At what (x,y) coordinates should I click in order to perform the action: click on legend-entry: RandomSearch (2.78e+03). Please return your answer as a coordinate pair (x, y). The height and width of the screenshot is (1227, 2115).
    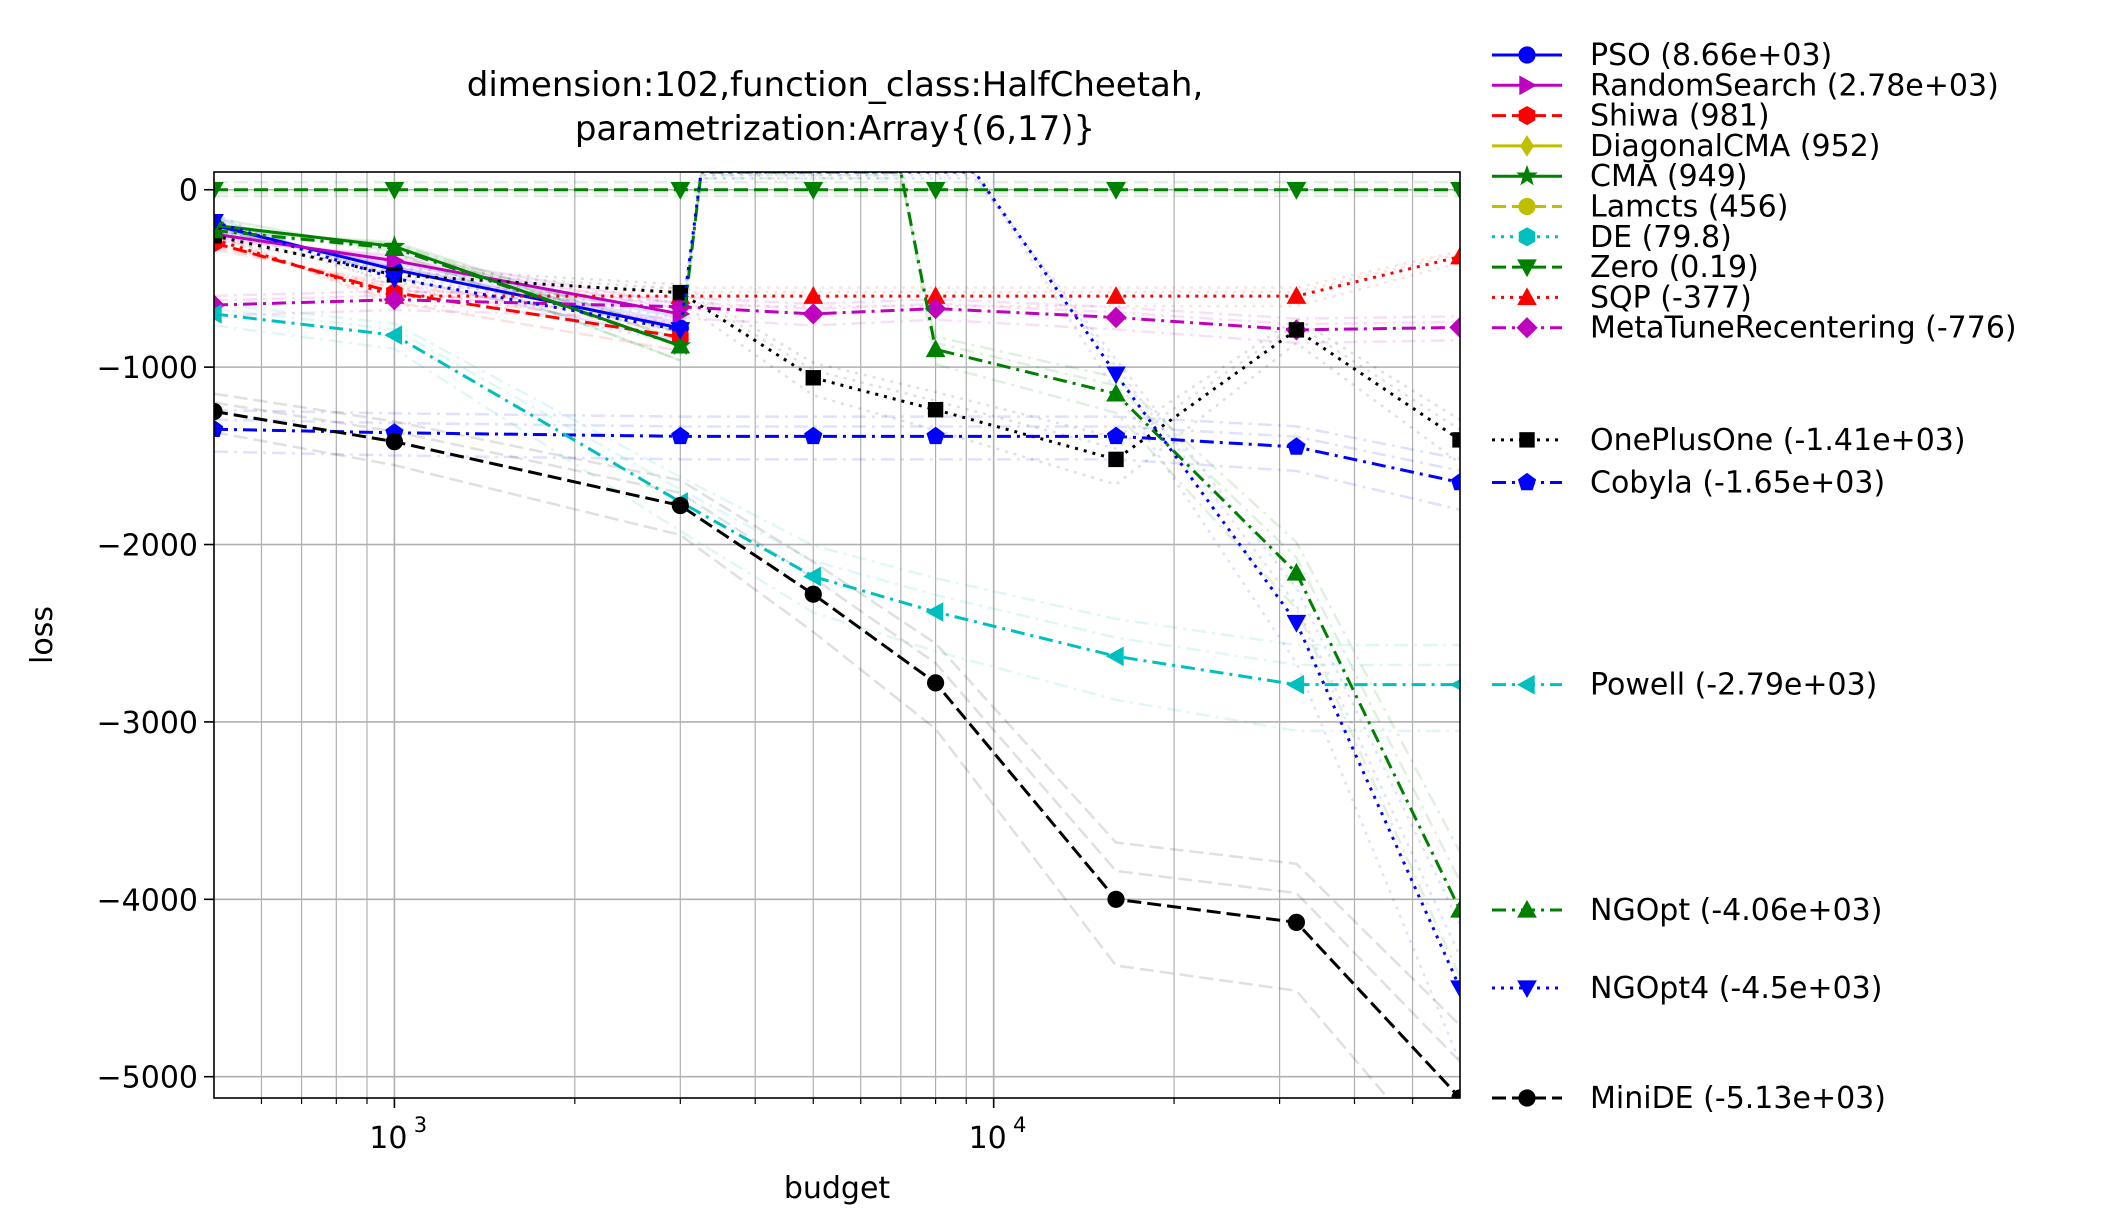
    Looking at the image, I should click on (1745, 85).